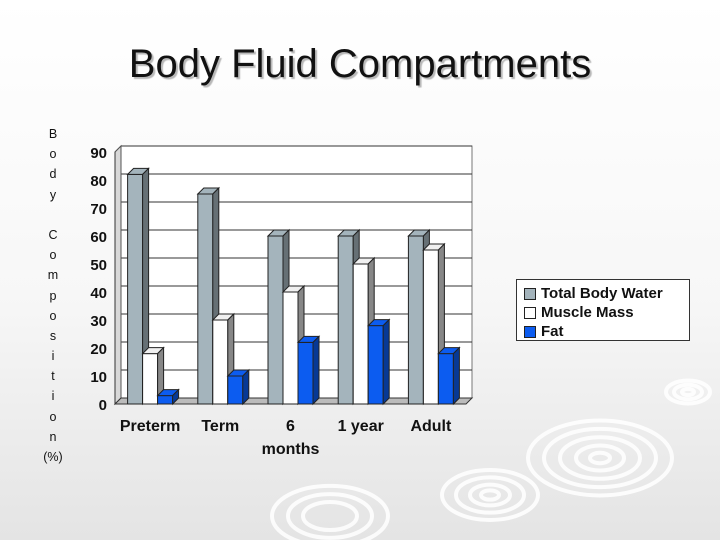 This screenshot has height=540, width=720. What do you see at coordinates (360, 64) in the screenshot?
I see `slide-title: Body Fluid Compartments` at bounding box center [360, 64].